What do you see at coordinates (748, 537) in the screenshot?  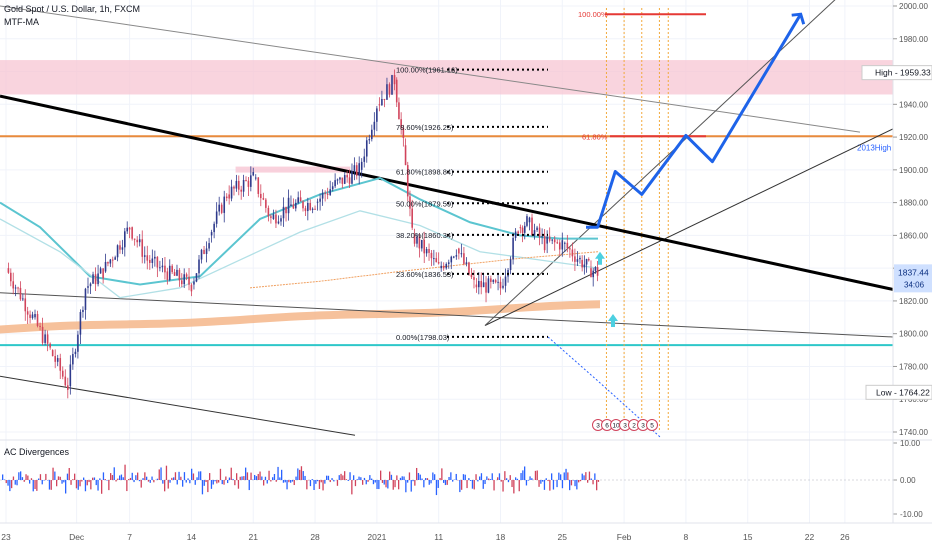 I see `time-tick-label: 15` at bounding box center [748, 537].